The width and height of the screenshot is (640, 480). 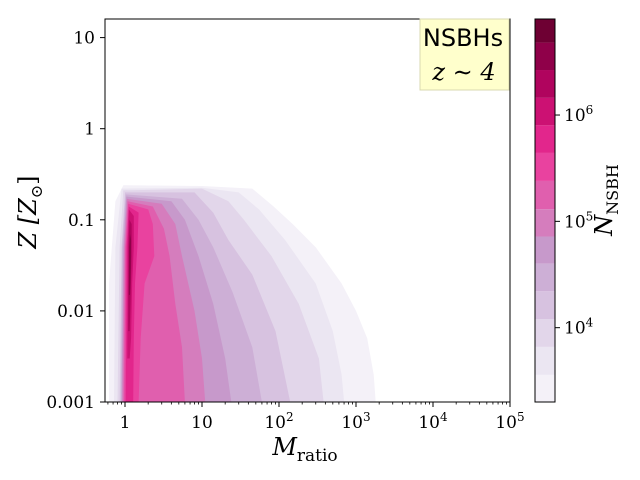 What do you see at coordinates (89, 130) in the screenshot?
I see `y-tick-label: 1` at bounding box center [89, 130].